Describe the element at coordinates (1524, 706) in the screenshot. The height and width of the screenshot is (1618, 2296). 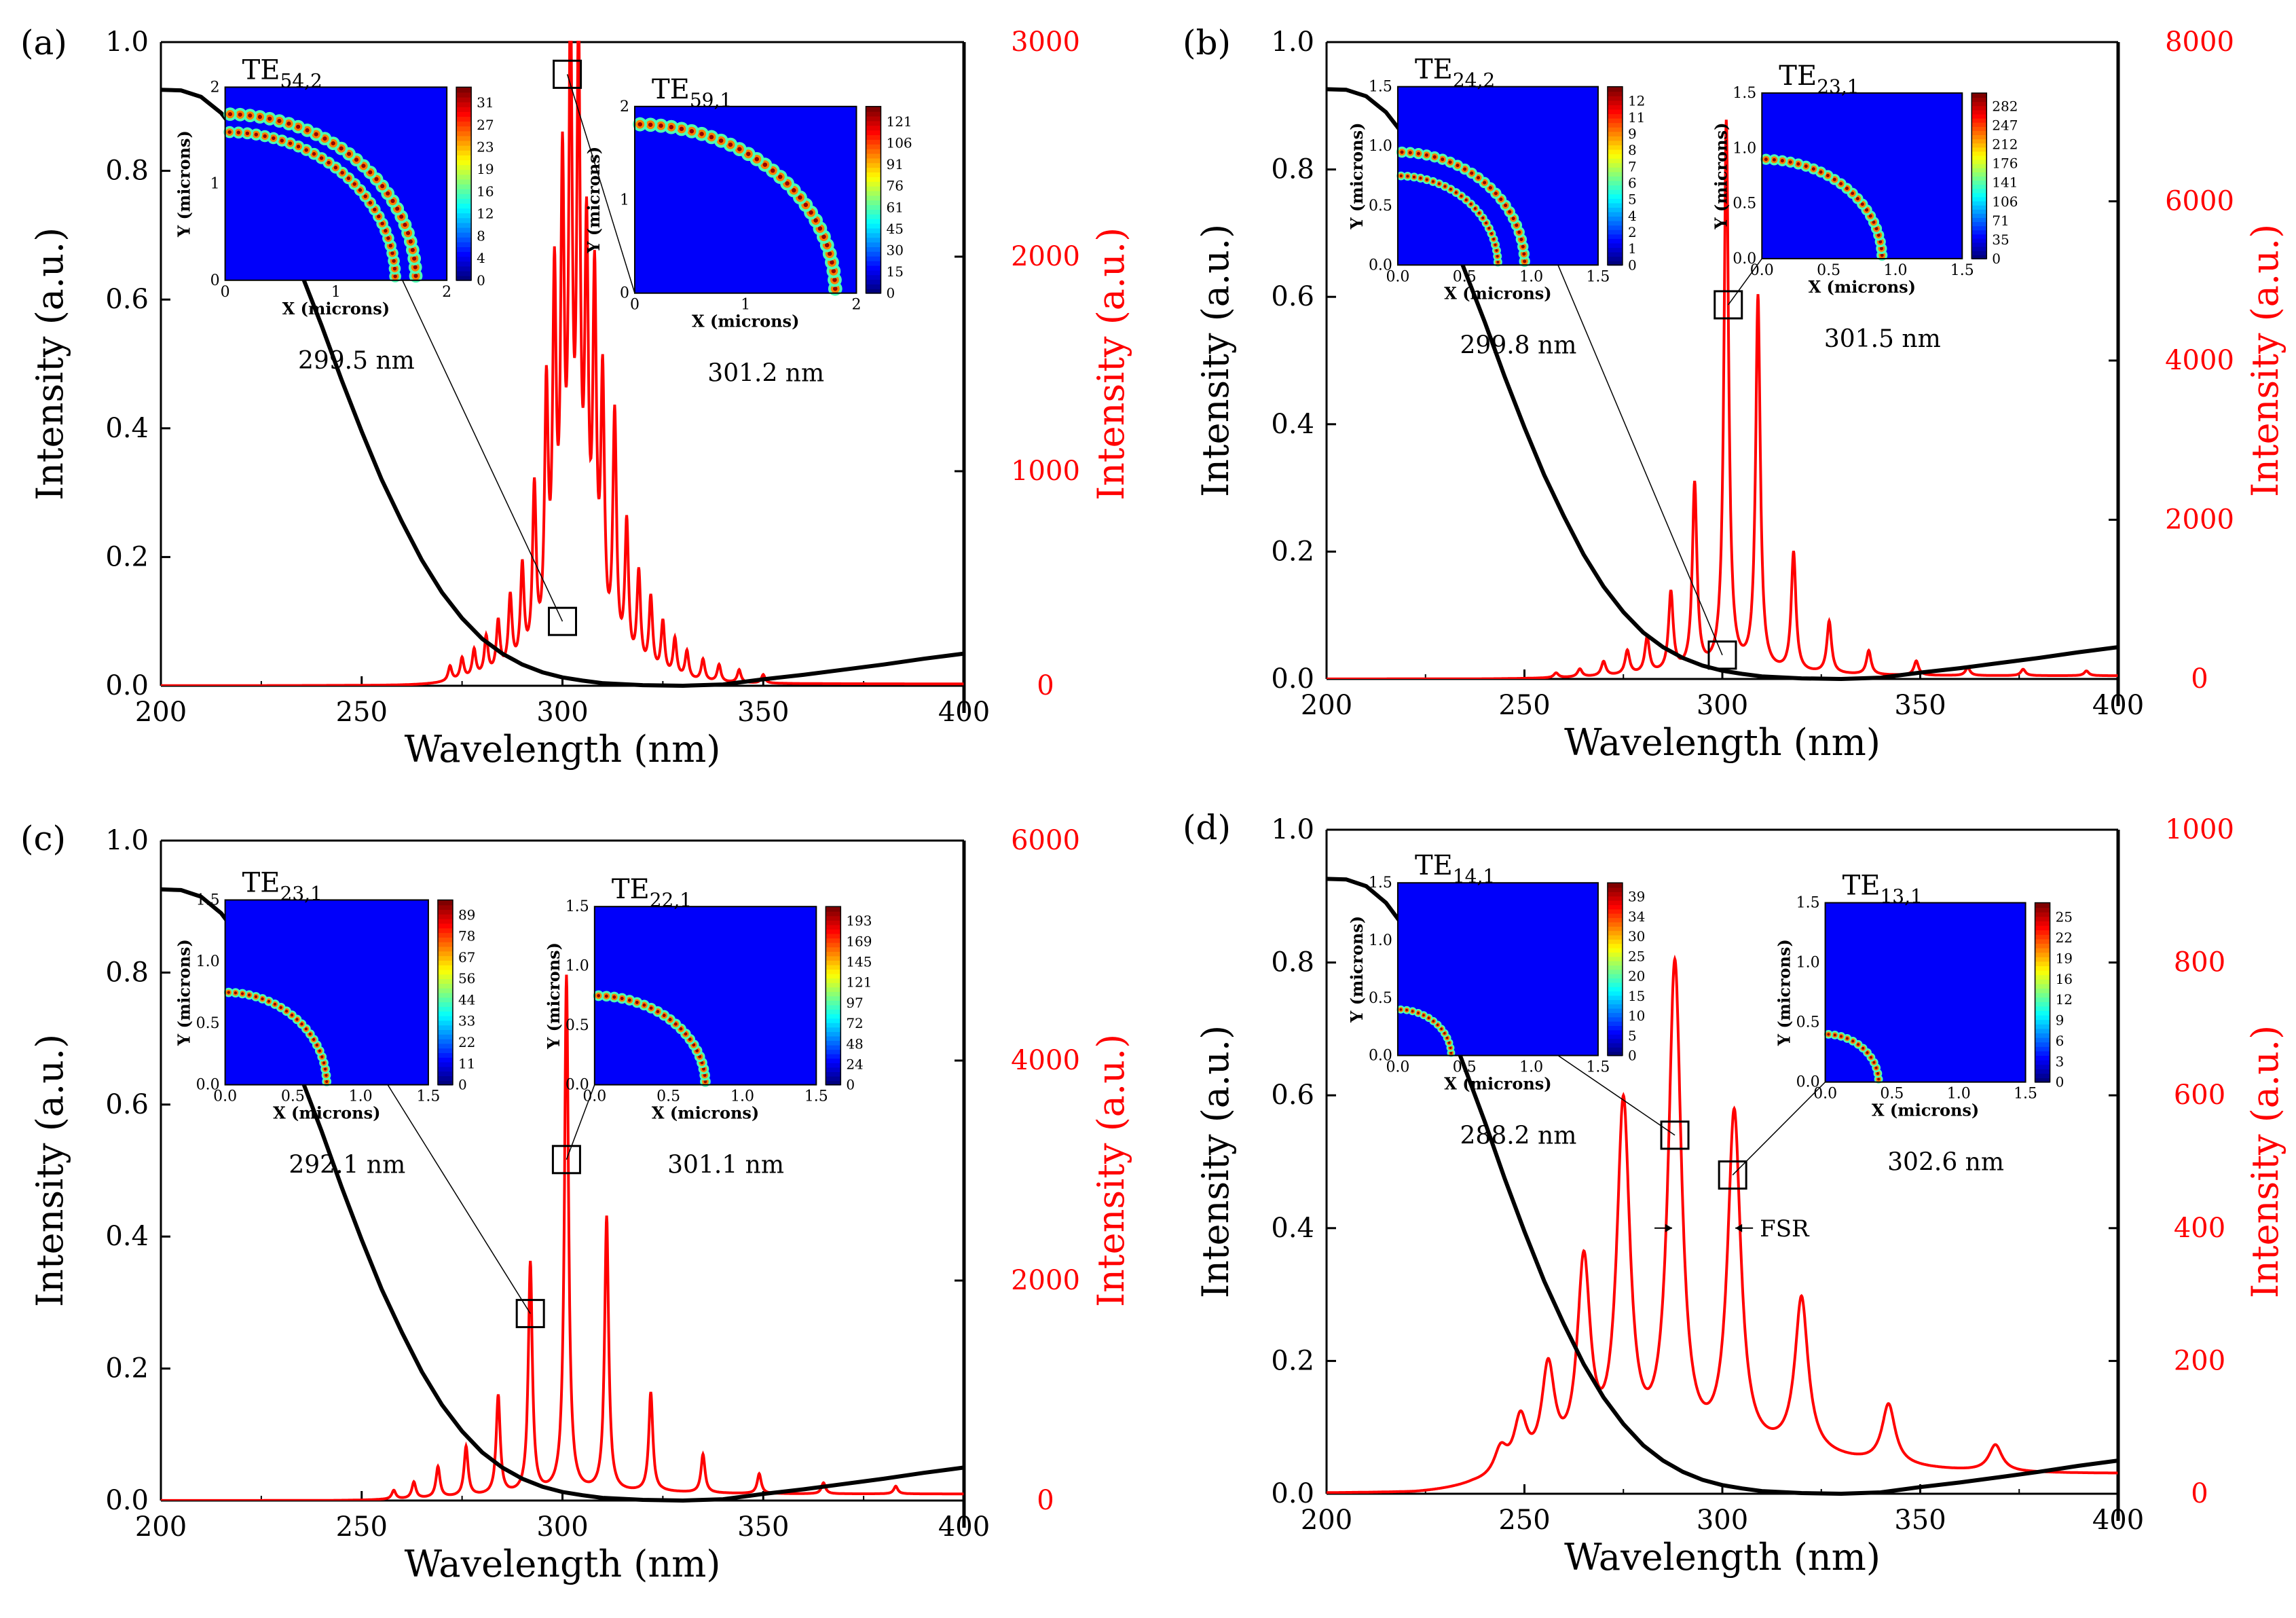
I see `x-tick-label: 250` at that location.